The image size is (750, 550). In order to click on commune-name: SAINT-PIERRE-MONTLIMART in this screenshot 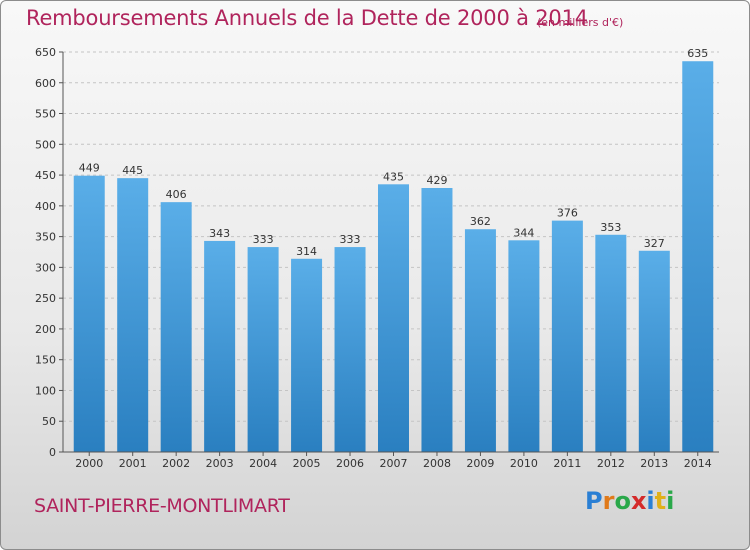, I will do `click(162, 506)`.